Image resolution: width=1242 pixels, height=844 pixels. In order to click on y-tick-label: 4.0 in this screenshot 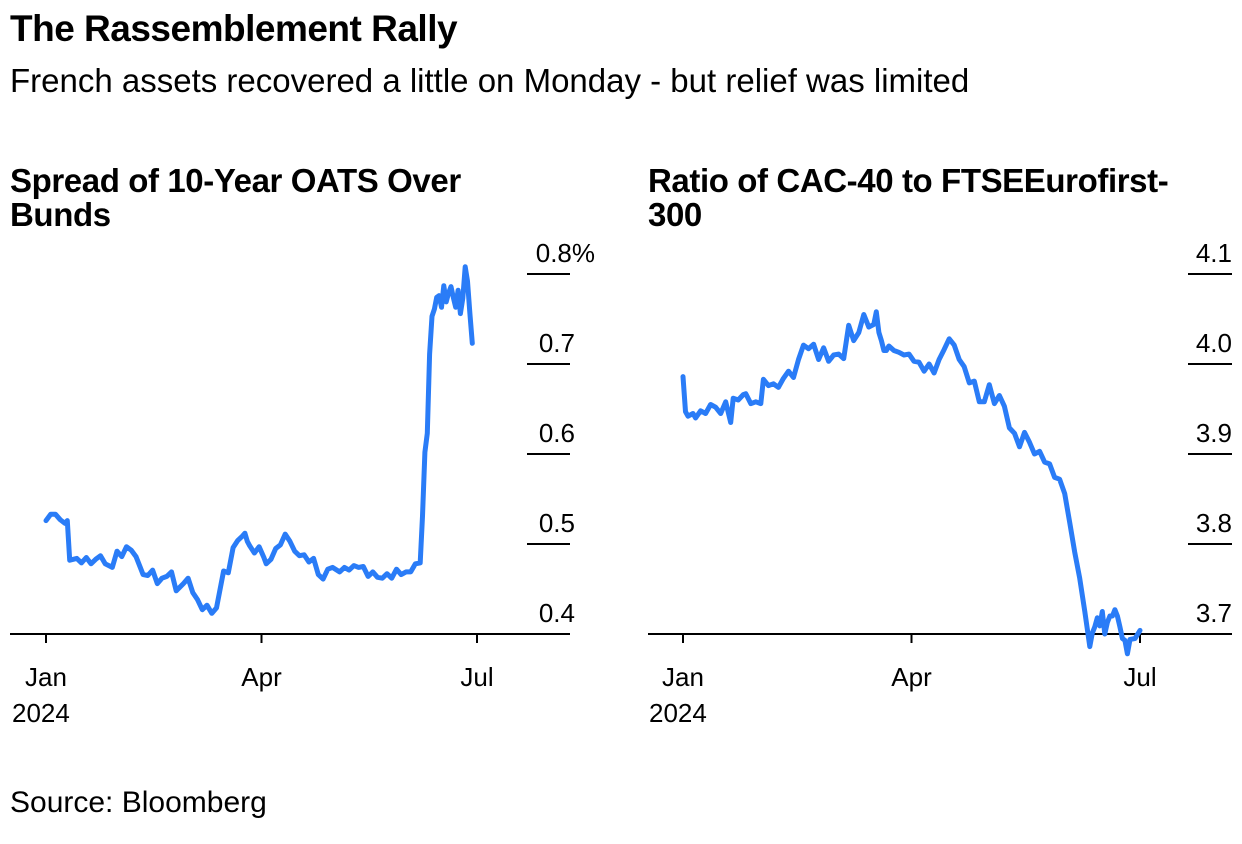, I will do `click(1214, 343)`.